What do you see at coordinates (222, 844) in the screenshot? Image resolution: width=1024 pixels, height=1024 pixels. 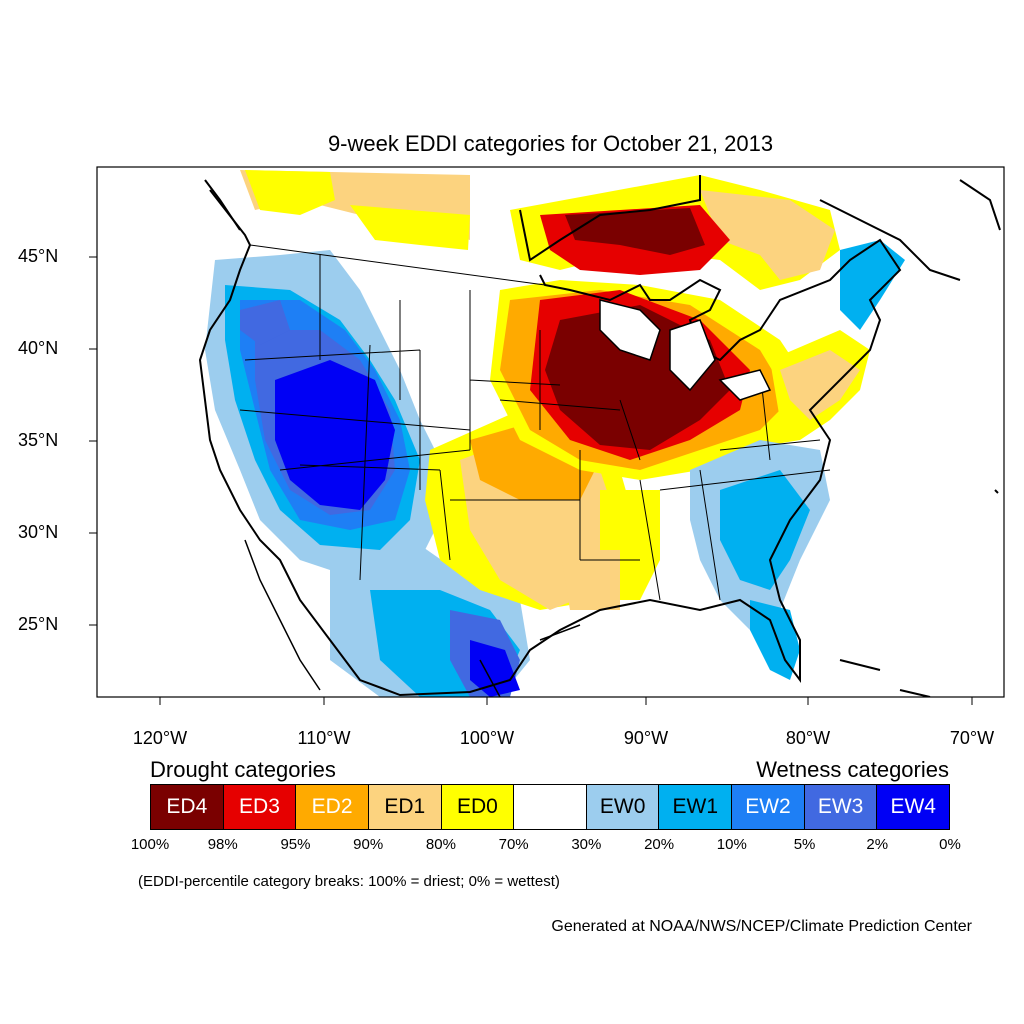 I see `percentile-label: 98%` at bounding box center [222, 844].